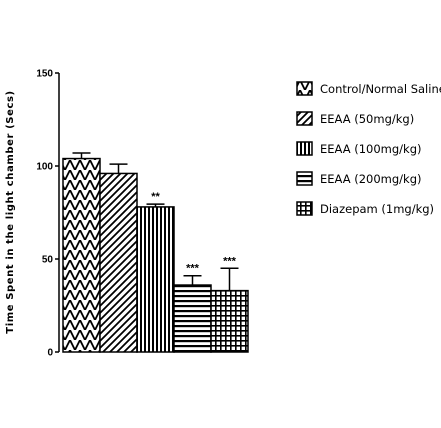  Describe the element at coordinates (155, 197) in the screenshot. I see `significance-label: **` at that location.